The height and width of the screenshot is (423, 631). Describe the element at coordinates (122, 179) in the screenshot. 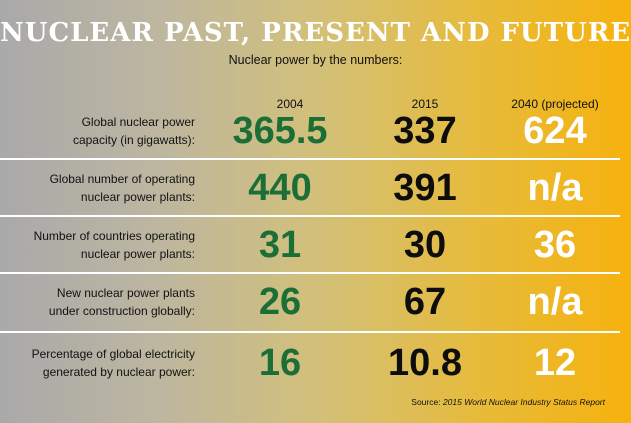

I see `row-label-line1: Global number of operating` at that location.